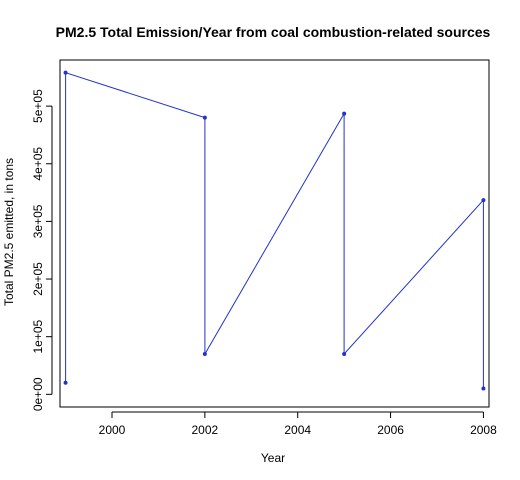 This screenshot has width=520, height=480. What do you see at coordinates (297, 430) in the screenshot?
I see `x-tick-label: 2004` at bounding box center [297, 430].